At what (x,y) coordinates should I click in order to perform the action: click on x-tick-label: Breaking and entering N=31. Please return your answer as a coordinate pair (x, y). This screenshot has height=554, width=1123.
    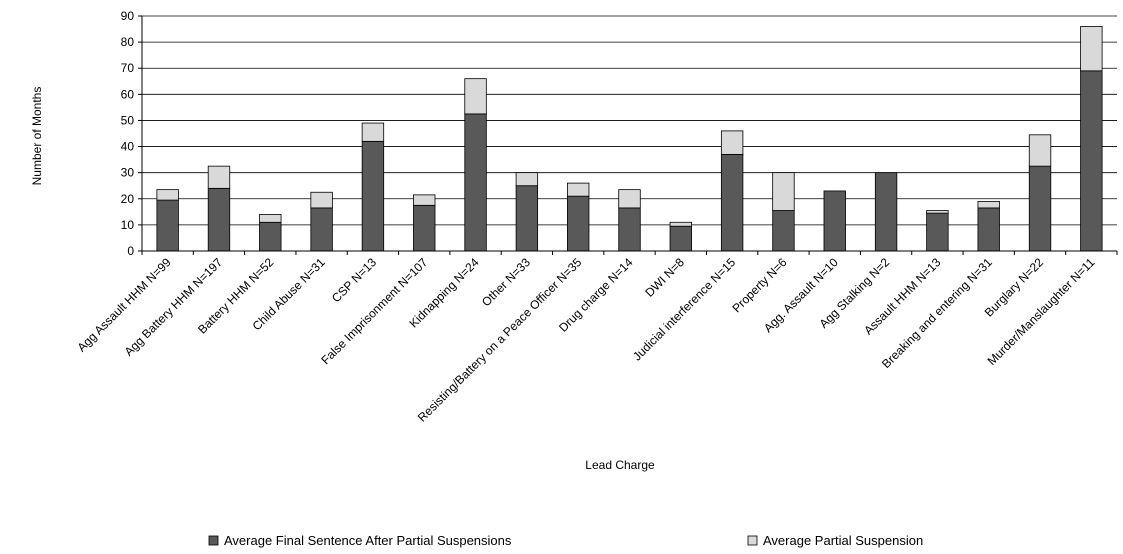
    Looking at the image, I should click on (937, 313).